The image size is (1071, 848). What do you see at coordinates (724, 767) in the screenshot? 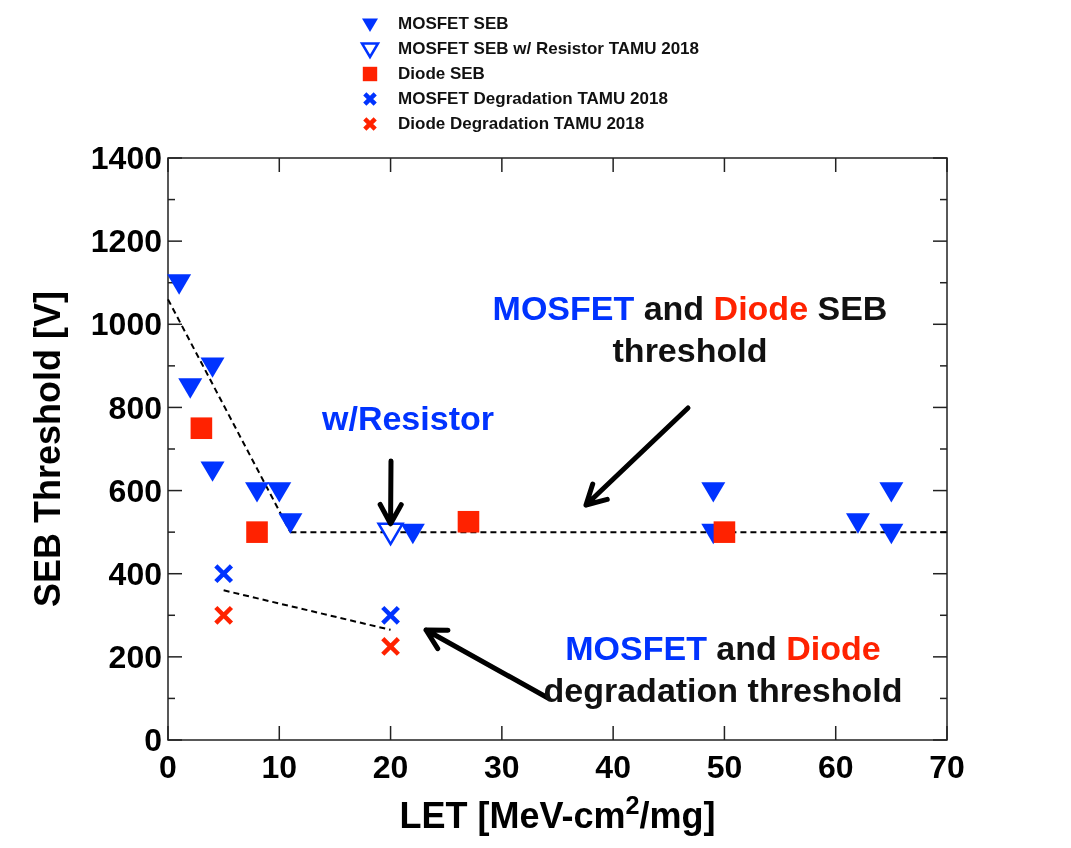
I see `x-tick-label: 50` at bounding box center [724, 767].